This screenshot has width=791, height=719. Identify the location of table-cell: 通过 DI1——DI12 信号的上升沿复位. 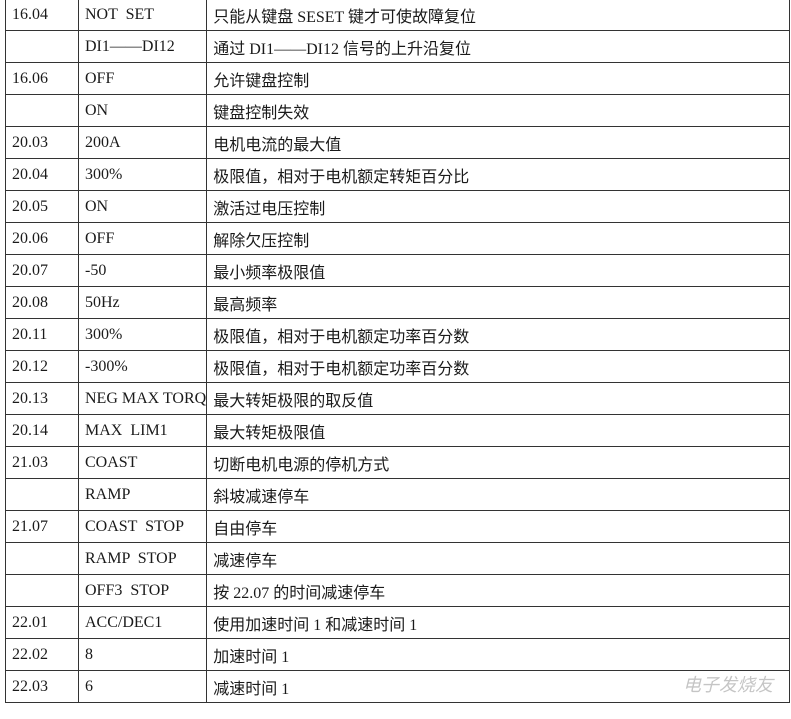
(498, 46).